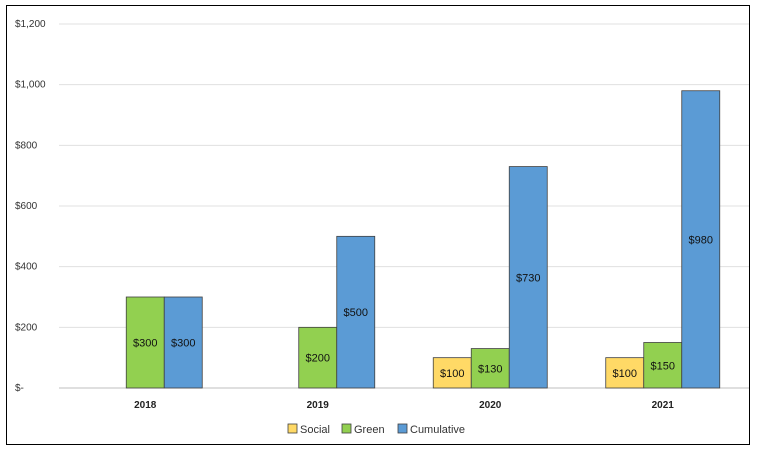 The width and height of the screenshot is (757, 451). Describe the element at coordinates (318, 405) in the screenshot. I see `x-category-label: 2019` at that location.